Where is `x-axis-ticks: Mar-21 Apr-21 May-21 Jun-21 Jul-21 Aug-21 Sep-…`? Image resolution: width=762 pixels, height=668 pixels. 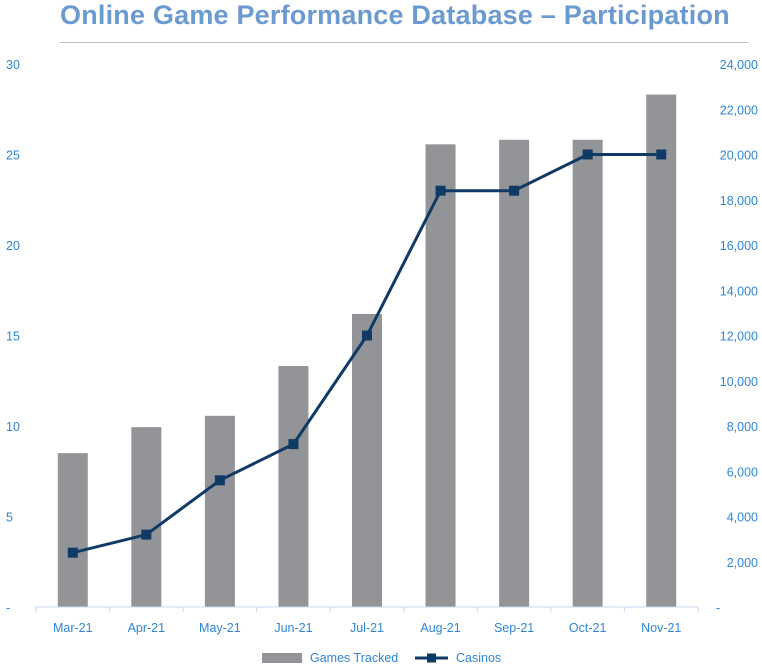 x-axis-ticks: Mar-21 Apr-21 May-21 Jun-21 Jul-21 Aug-21 Sep-… is located at coordinates (367, 628).